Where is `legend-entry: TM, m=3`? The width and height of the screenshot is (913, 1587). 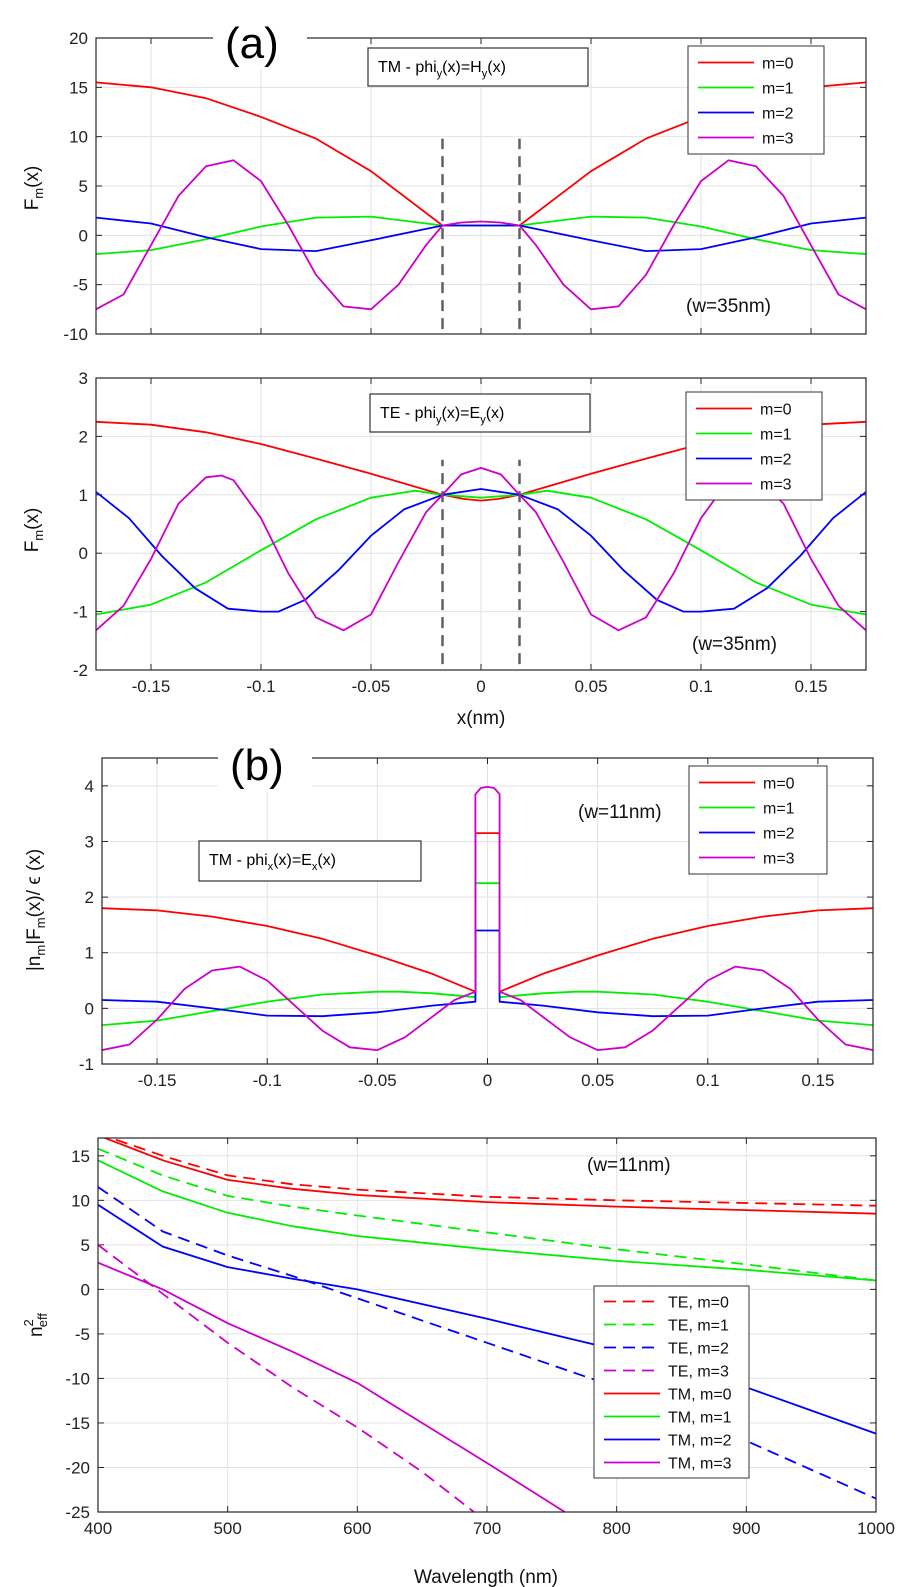
legend-entry: TM, m=3 is located at coordinates (700, 1464).